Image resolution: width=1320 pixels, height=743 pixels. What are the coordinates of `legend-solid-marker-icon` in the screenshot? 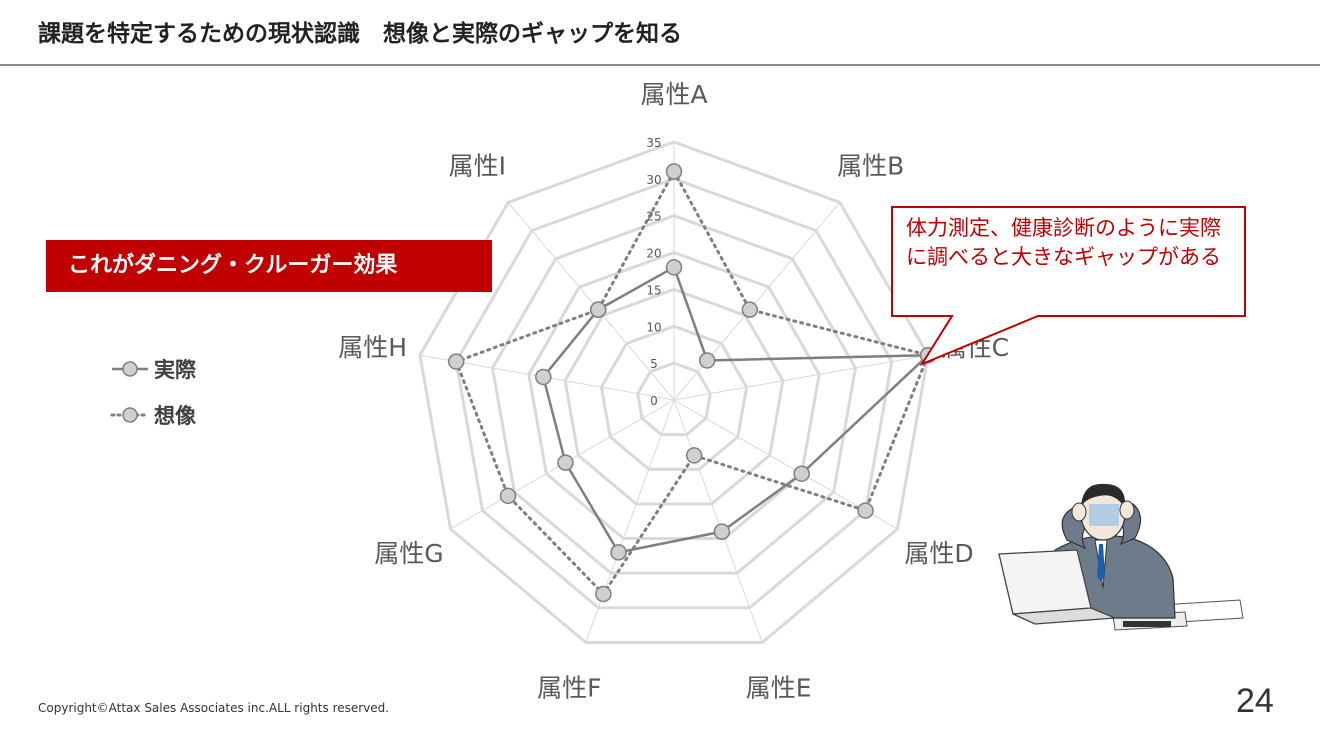 It's located at (130, 369).